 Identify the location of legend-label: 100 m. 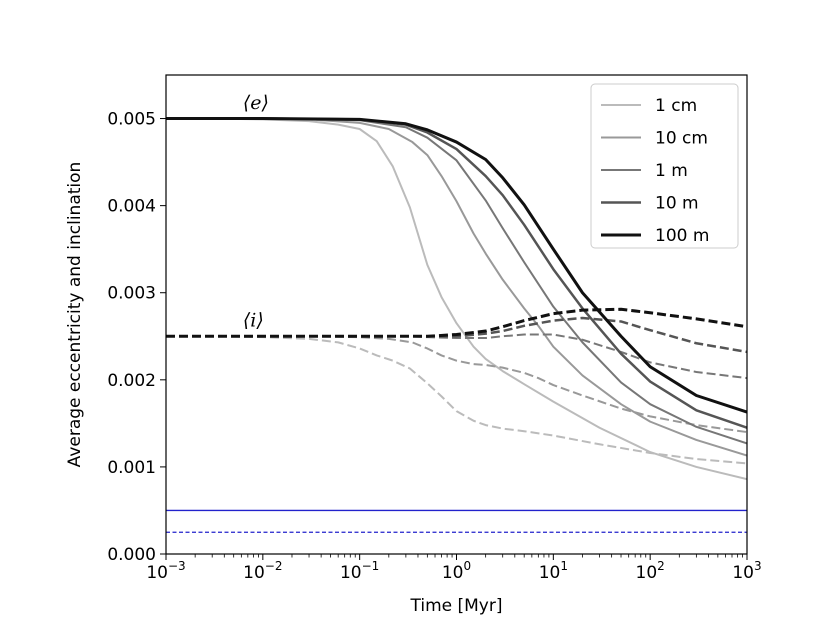
(682, 236).